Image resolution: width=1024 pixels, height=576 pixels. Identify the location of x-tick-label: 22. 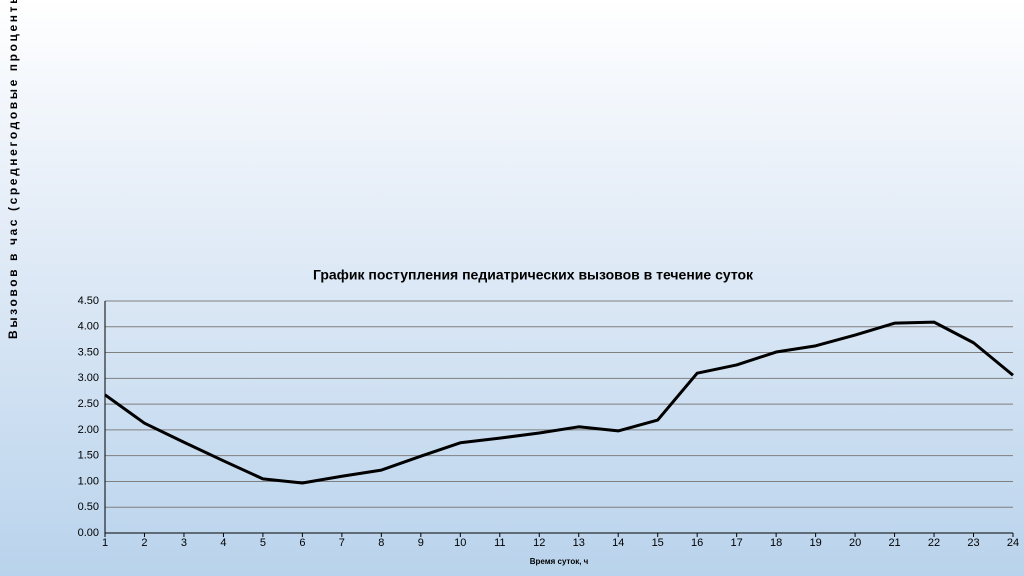
(934, 543).